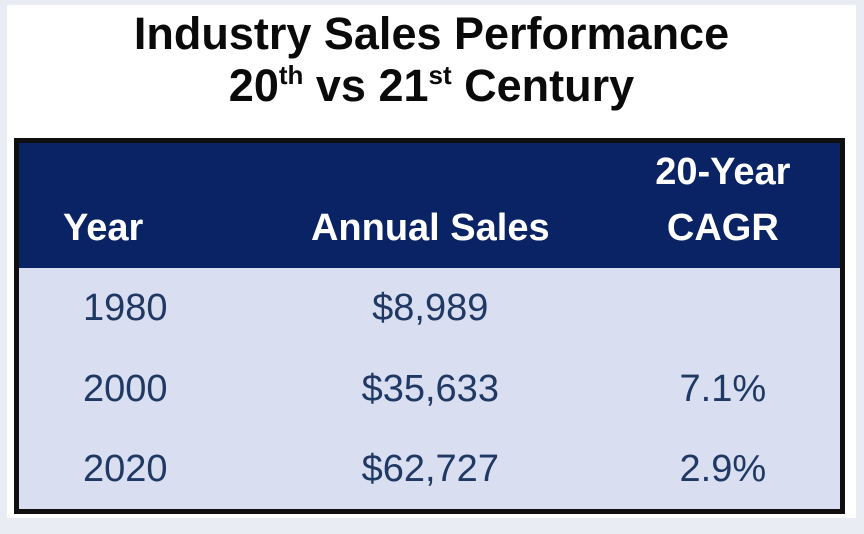 Image resolution: width=864 pixels, height=534 pixels. What do you see at coordinates (724, 308) in the screenshot?
I see `cell-cagr-1980` at bounding box center [724, 308].